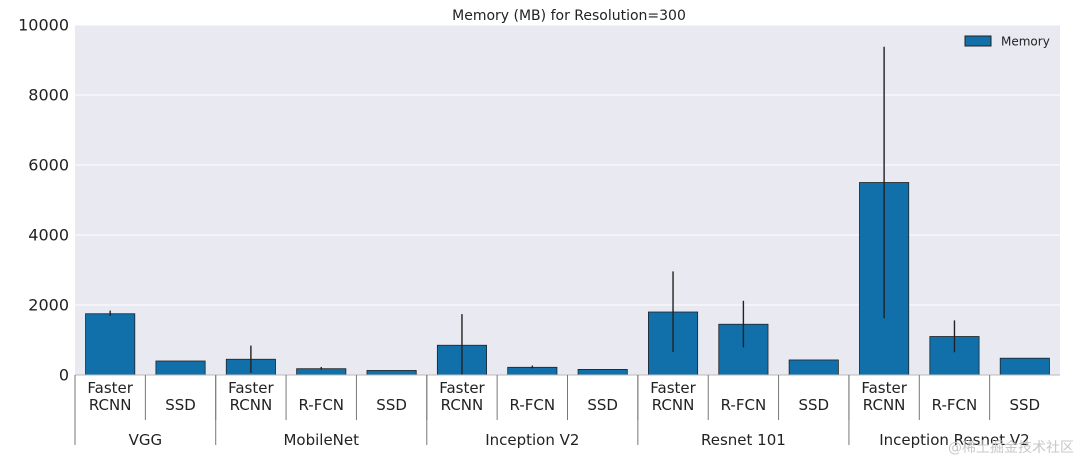  I want to click on y-axis-ticks: 0 2000 4000 6000 8000 10000, so click(43, 200).